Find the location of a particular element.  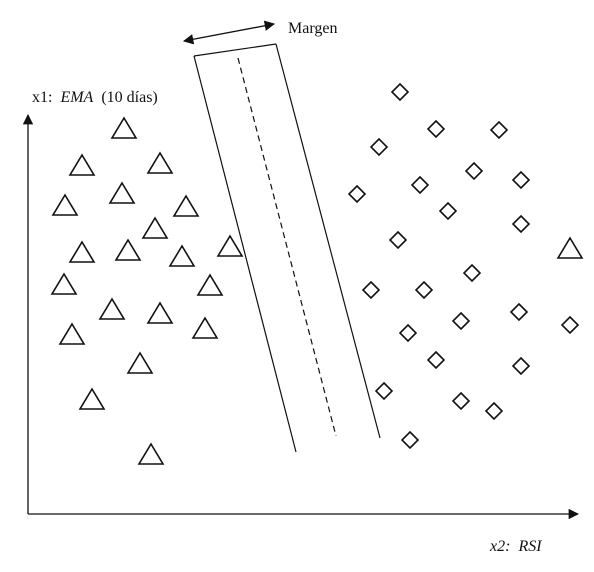

margin-boundary-left is located at coordinates (245, 254).